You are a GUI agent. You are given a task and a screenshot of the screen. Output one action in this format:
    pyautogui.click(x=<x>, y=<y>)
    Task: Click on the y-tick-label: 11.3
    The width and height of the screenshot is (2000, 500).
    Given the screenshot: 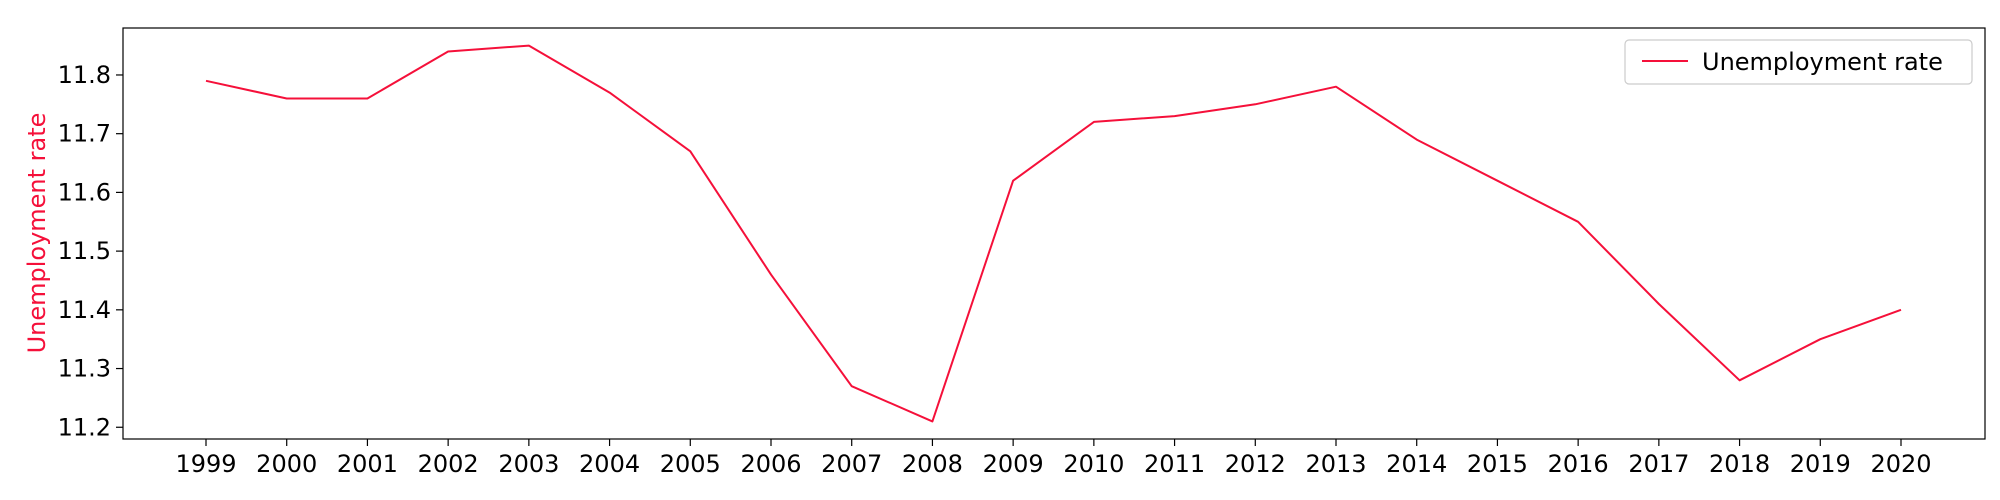 What is the action you would take?
    pyautogui.click(x=84, y=369)
    